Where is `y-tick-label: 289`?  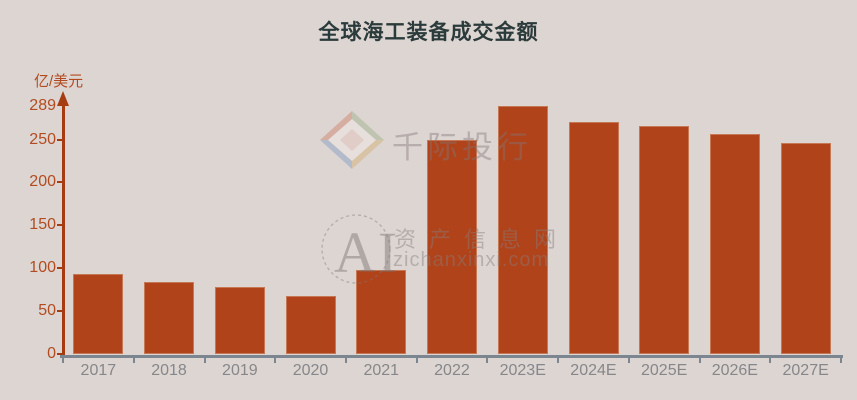
y-tick-label: 289 is located at coordinates (42, 105).